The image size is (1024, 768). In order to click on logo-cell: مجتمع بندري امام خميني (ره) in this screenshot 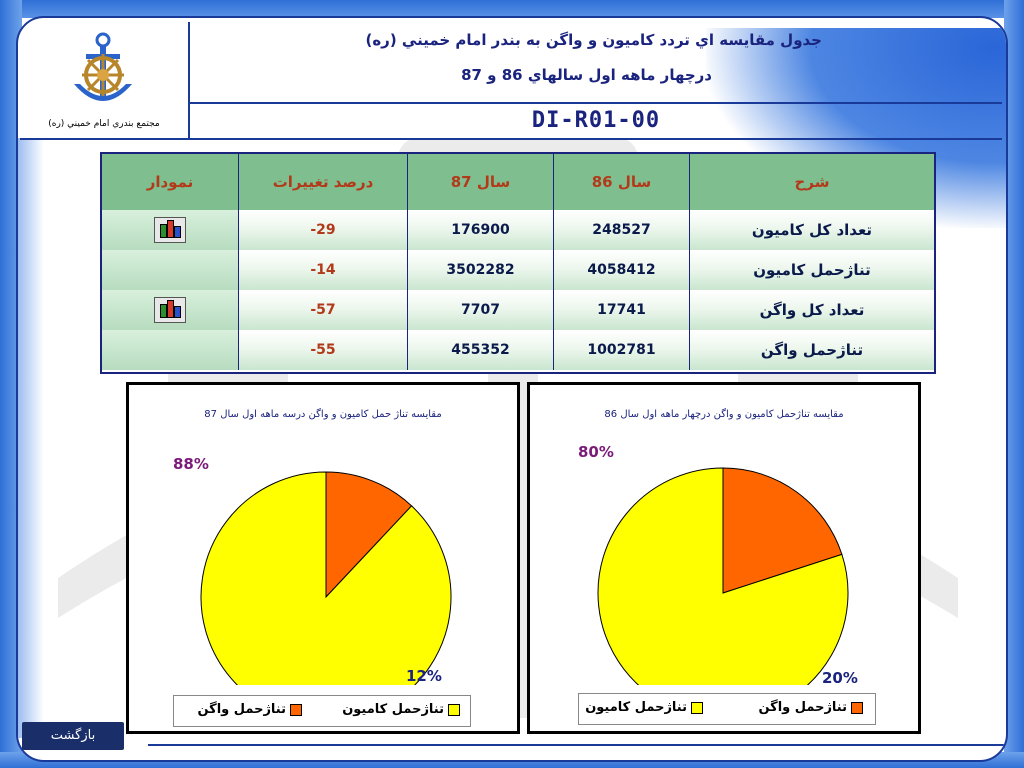, I will do `click(105, 80)`.